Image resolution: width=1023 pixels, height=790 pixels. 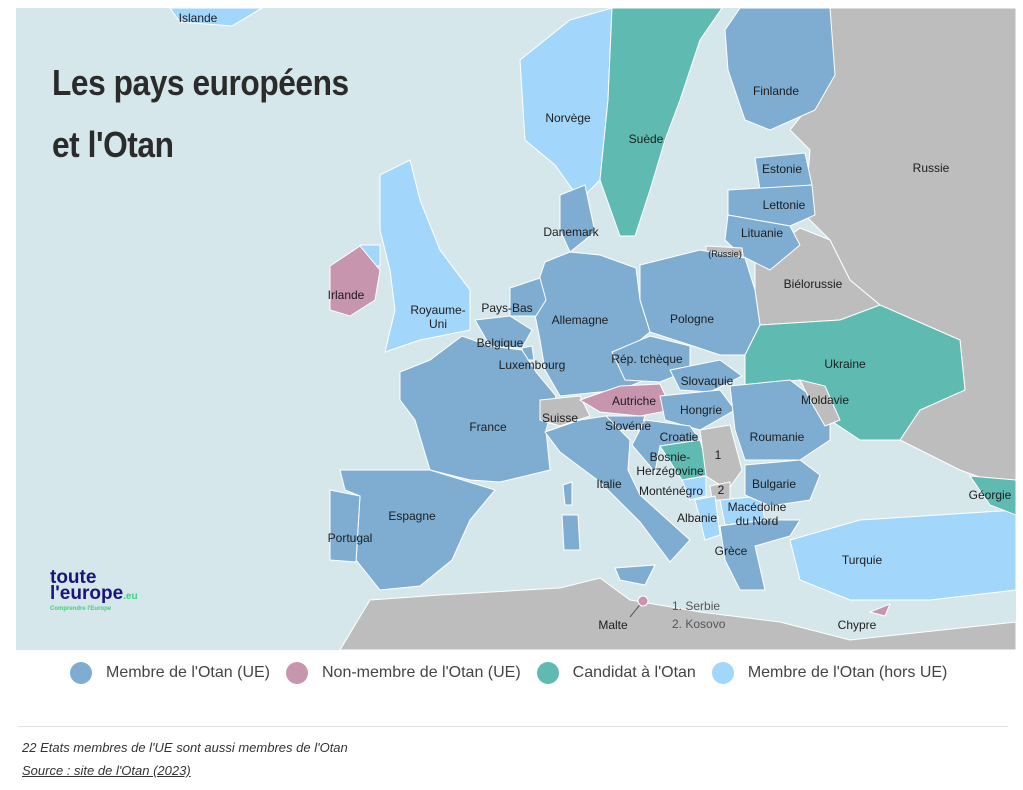 What do you see at coordinates (698, 615) in the screenshot?
I see `map-note: 1. Serbie 2. Kosovo` at bounding box center [698, 615].